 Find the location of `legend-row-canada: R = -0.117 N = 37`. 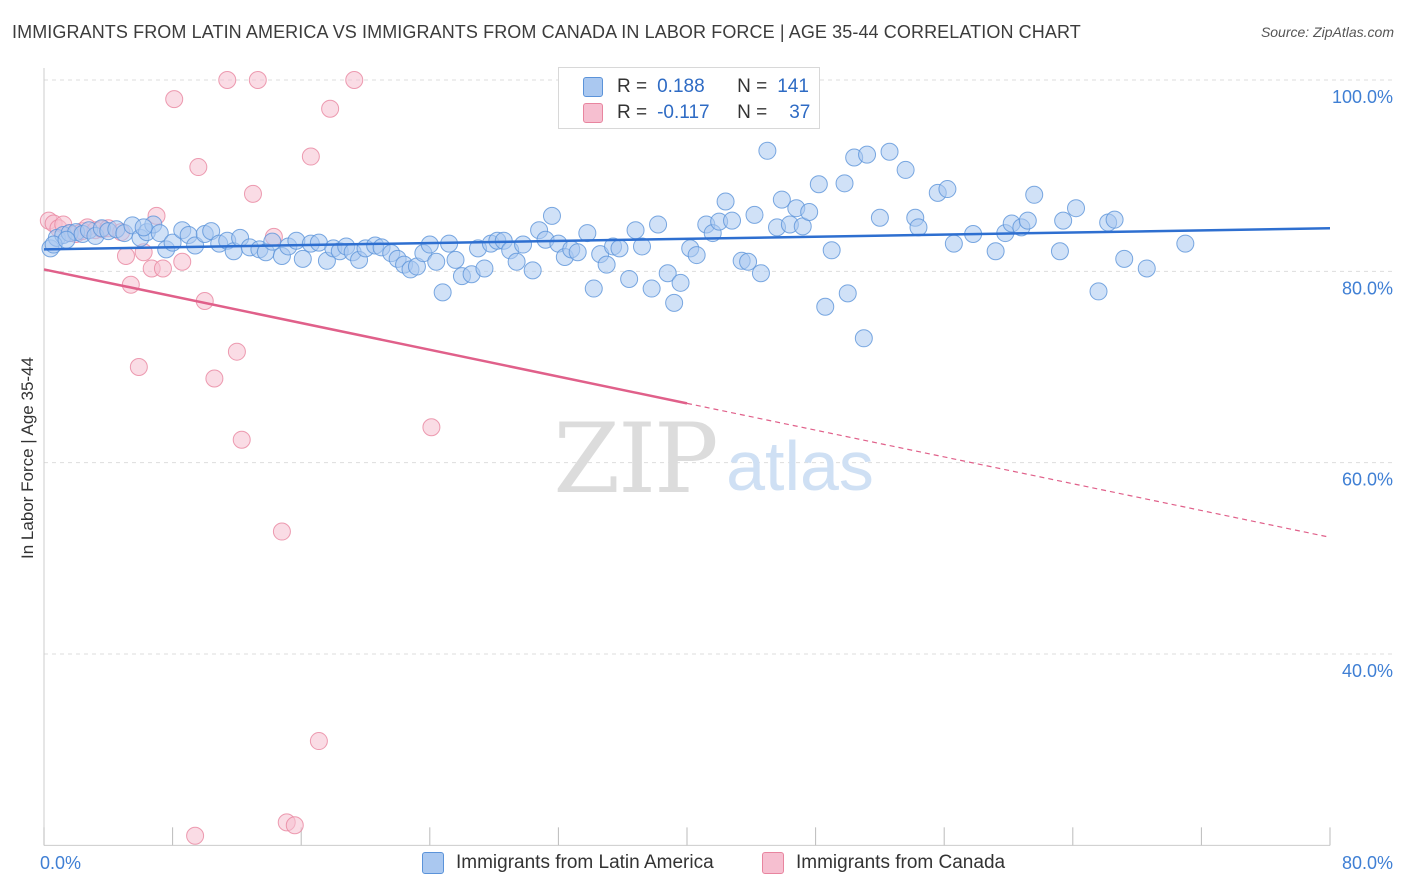

legend-row-canada: R = -0.117 N = 37 is located at coordinates (696, 113).